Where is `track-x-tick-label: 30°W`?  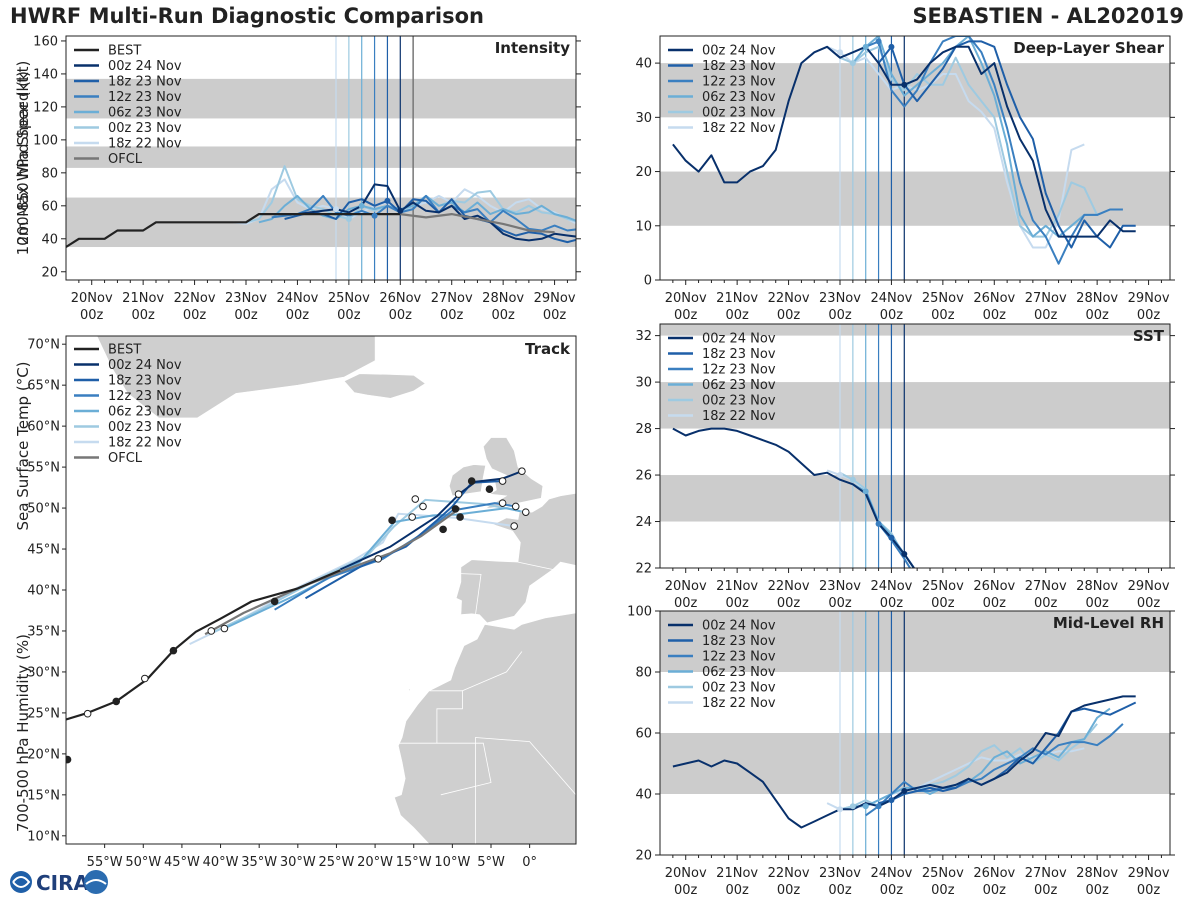 track-x-tick-label: 30°W is located at coordinates (298, 862).